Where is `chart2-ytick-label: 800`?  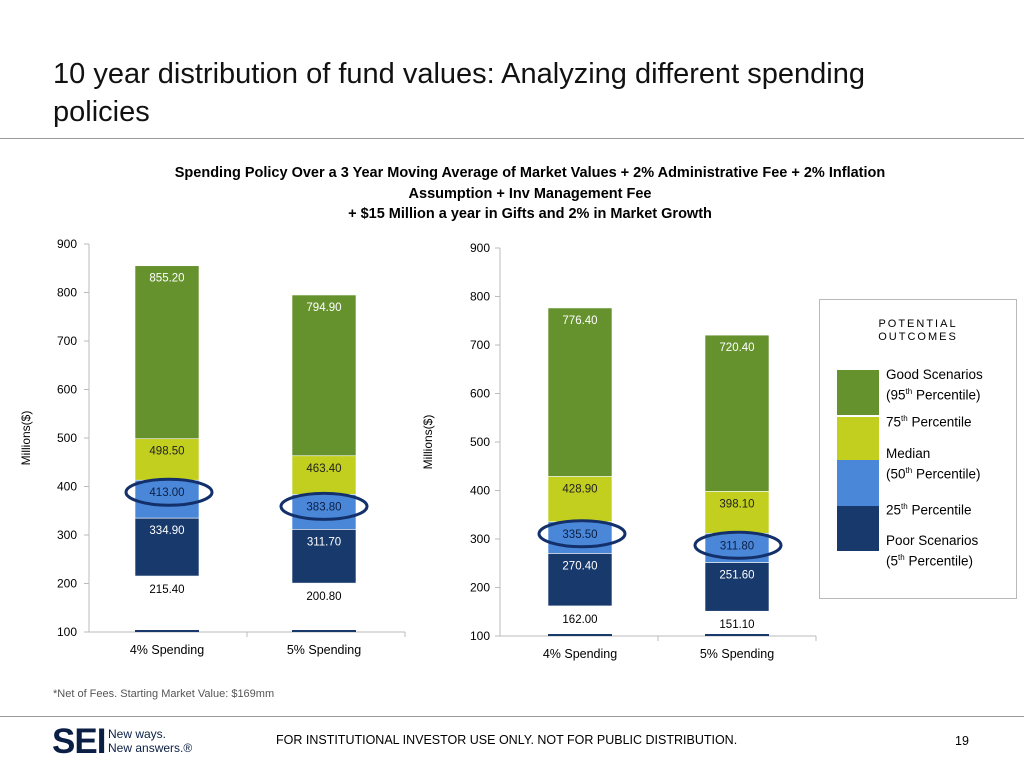 chart2-ytick-label: 800 is located at coordinates (480, 297).